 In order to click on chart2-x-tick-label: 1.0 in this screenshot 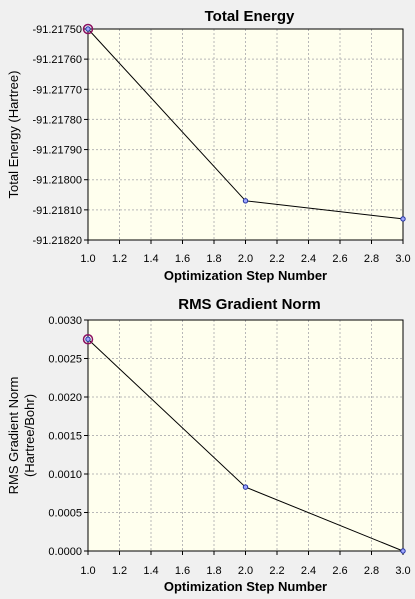, I will do `click(87, 571)`.